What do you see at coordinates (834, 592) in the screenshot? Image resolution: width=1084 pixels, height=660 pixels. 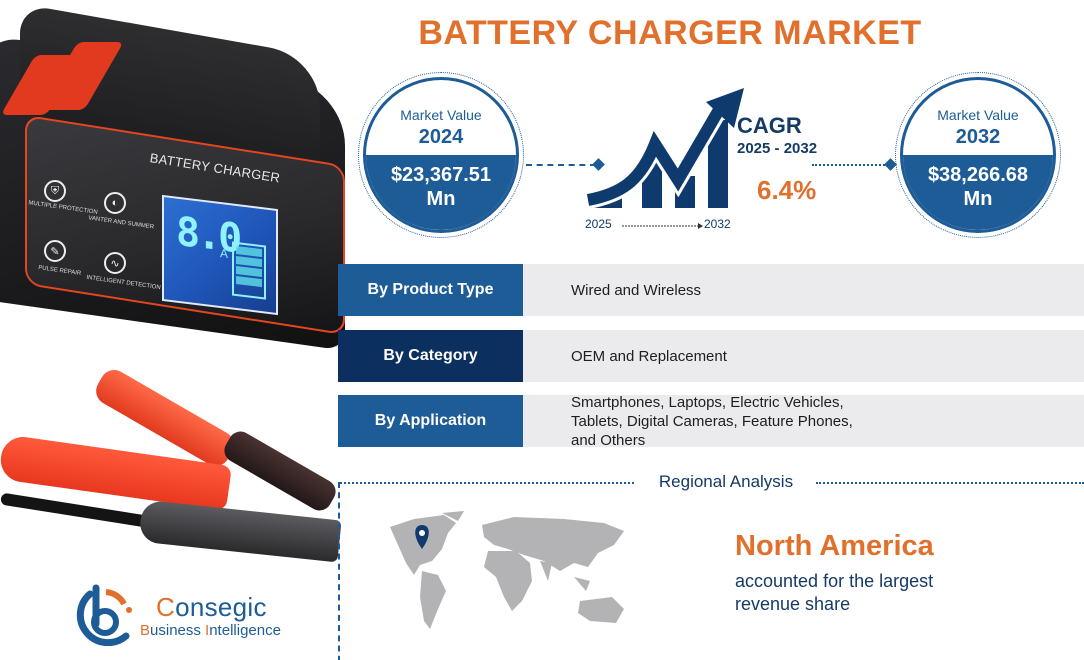 I see `region-description: accounted for the largest revenue share` at bounding box center [834, 592].